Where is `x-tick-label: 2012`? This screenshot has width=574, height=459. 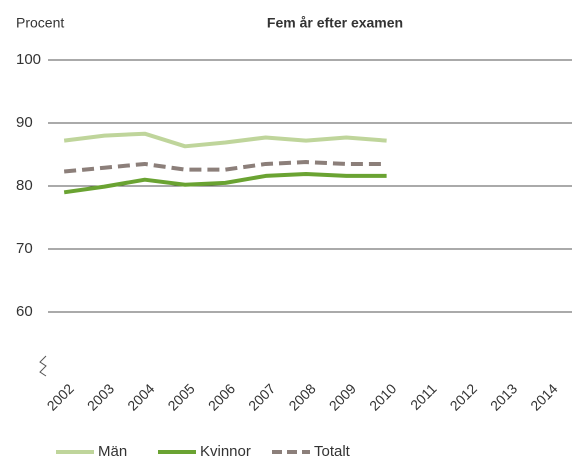 x-tick-label: 2012 is located at coordinates (463, 396).